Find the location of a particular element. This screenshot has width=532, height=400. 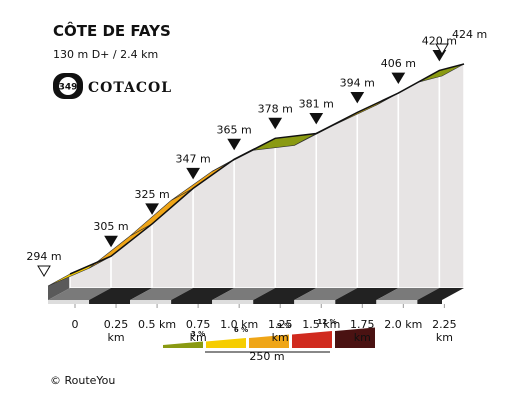

x-tick-label: 1.25 km is located at coordinates (280, 331).